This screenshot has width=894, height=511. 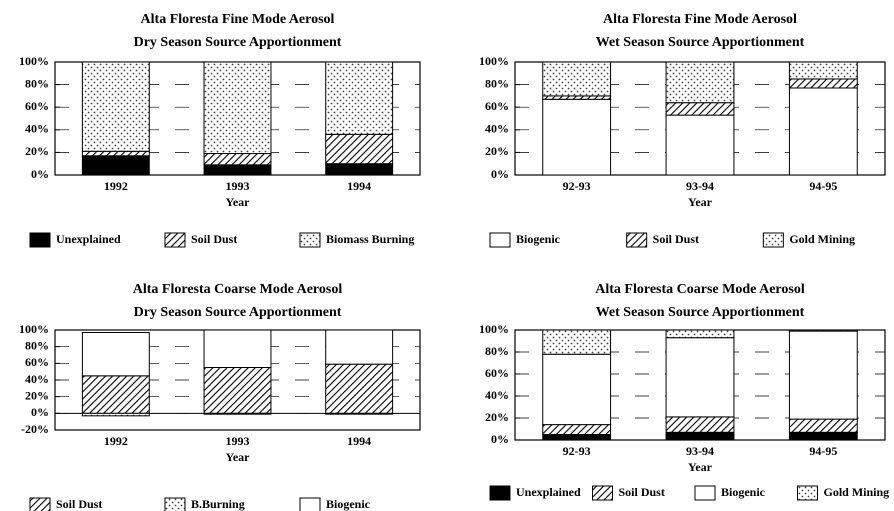 What do you see at coordinates (35, 429) in the screenshot?
I see `y-tick-label: -20%` at bounding box center [35, 429].